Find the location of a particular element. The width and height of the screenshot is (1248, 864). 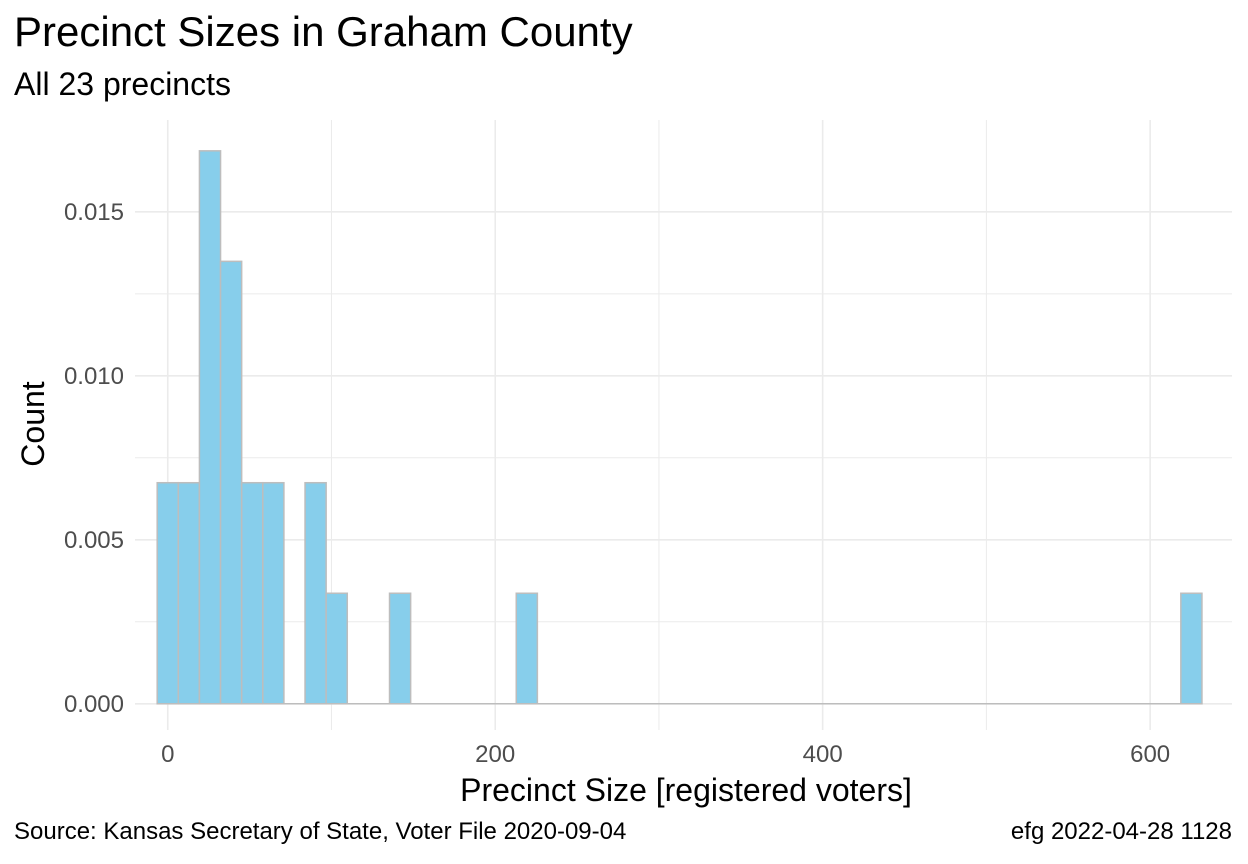

x-tick-label: 600 is located at coordinates (1150, 754).